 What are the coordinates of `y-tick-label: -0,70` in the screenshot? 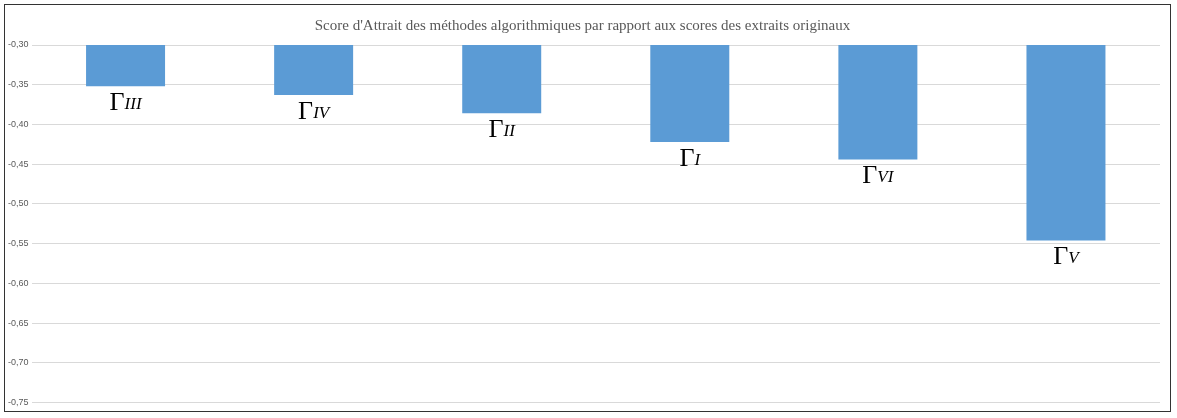 It's located at (18, 362).